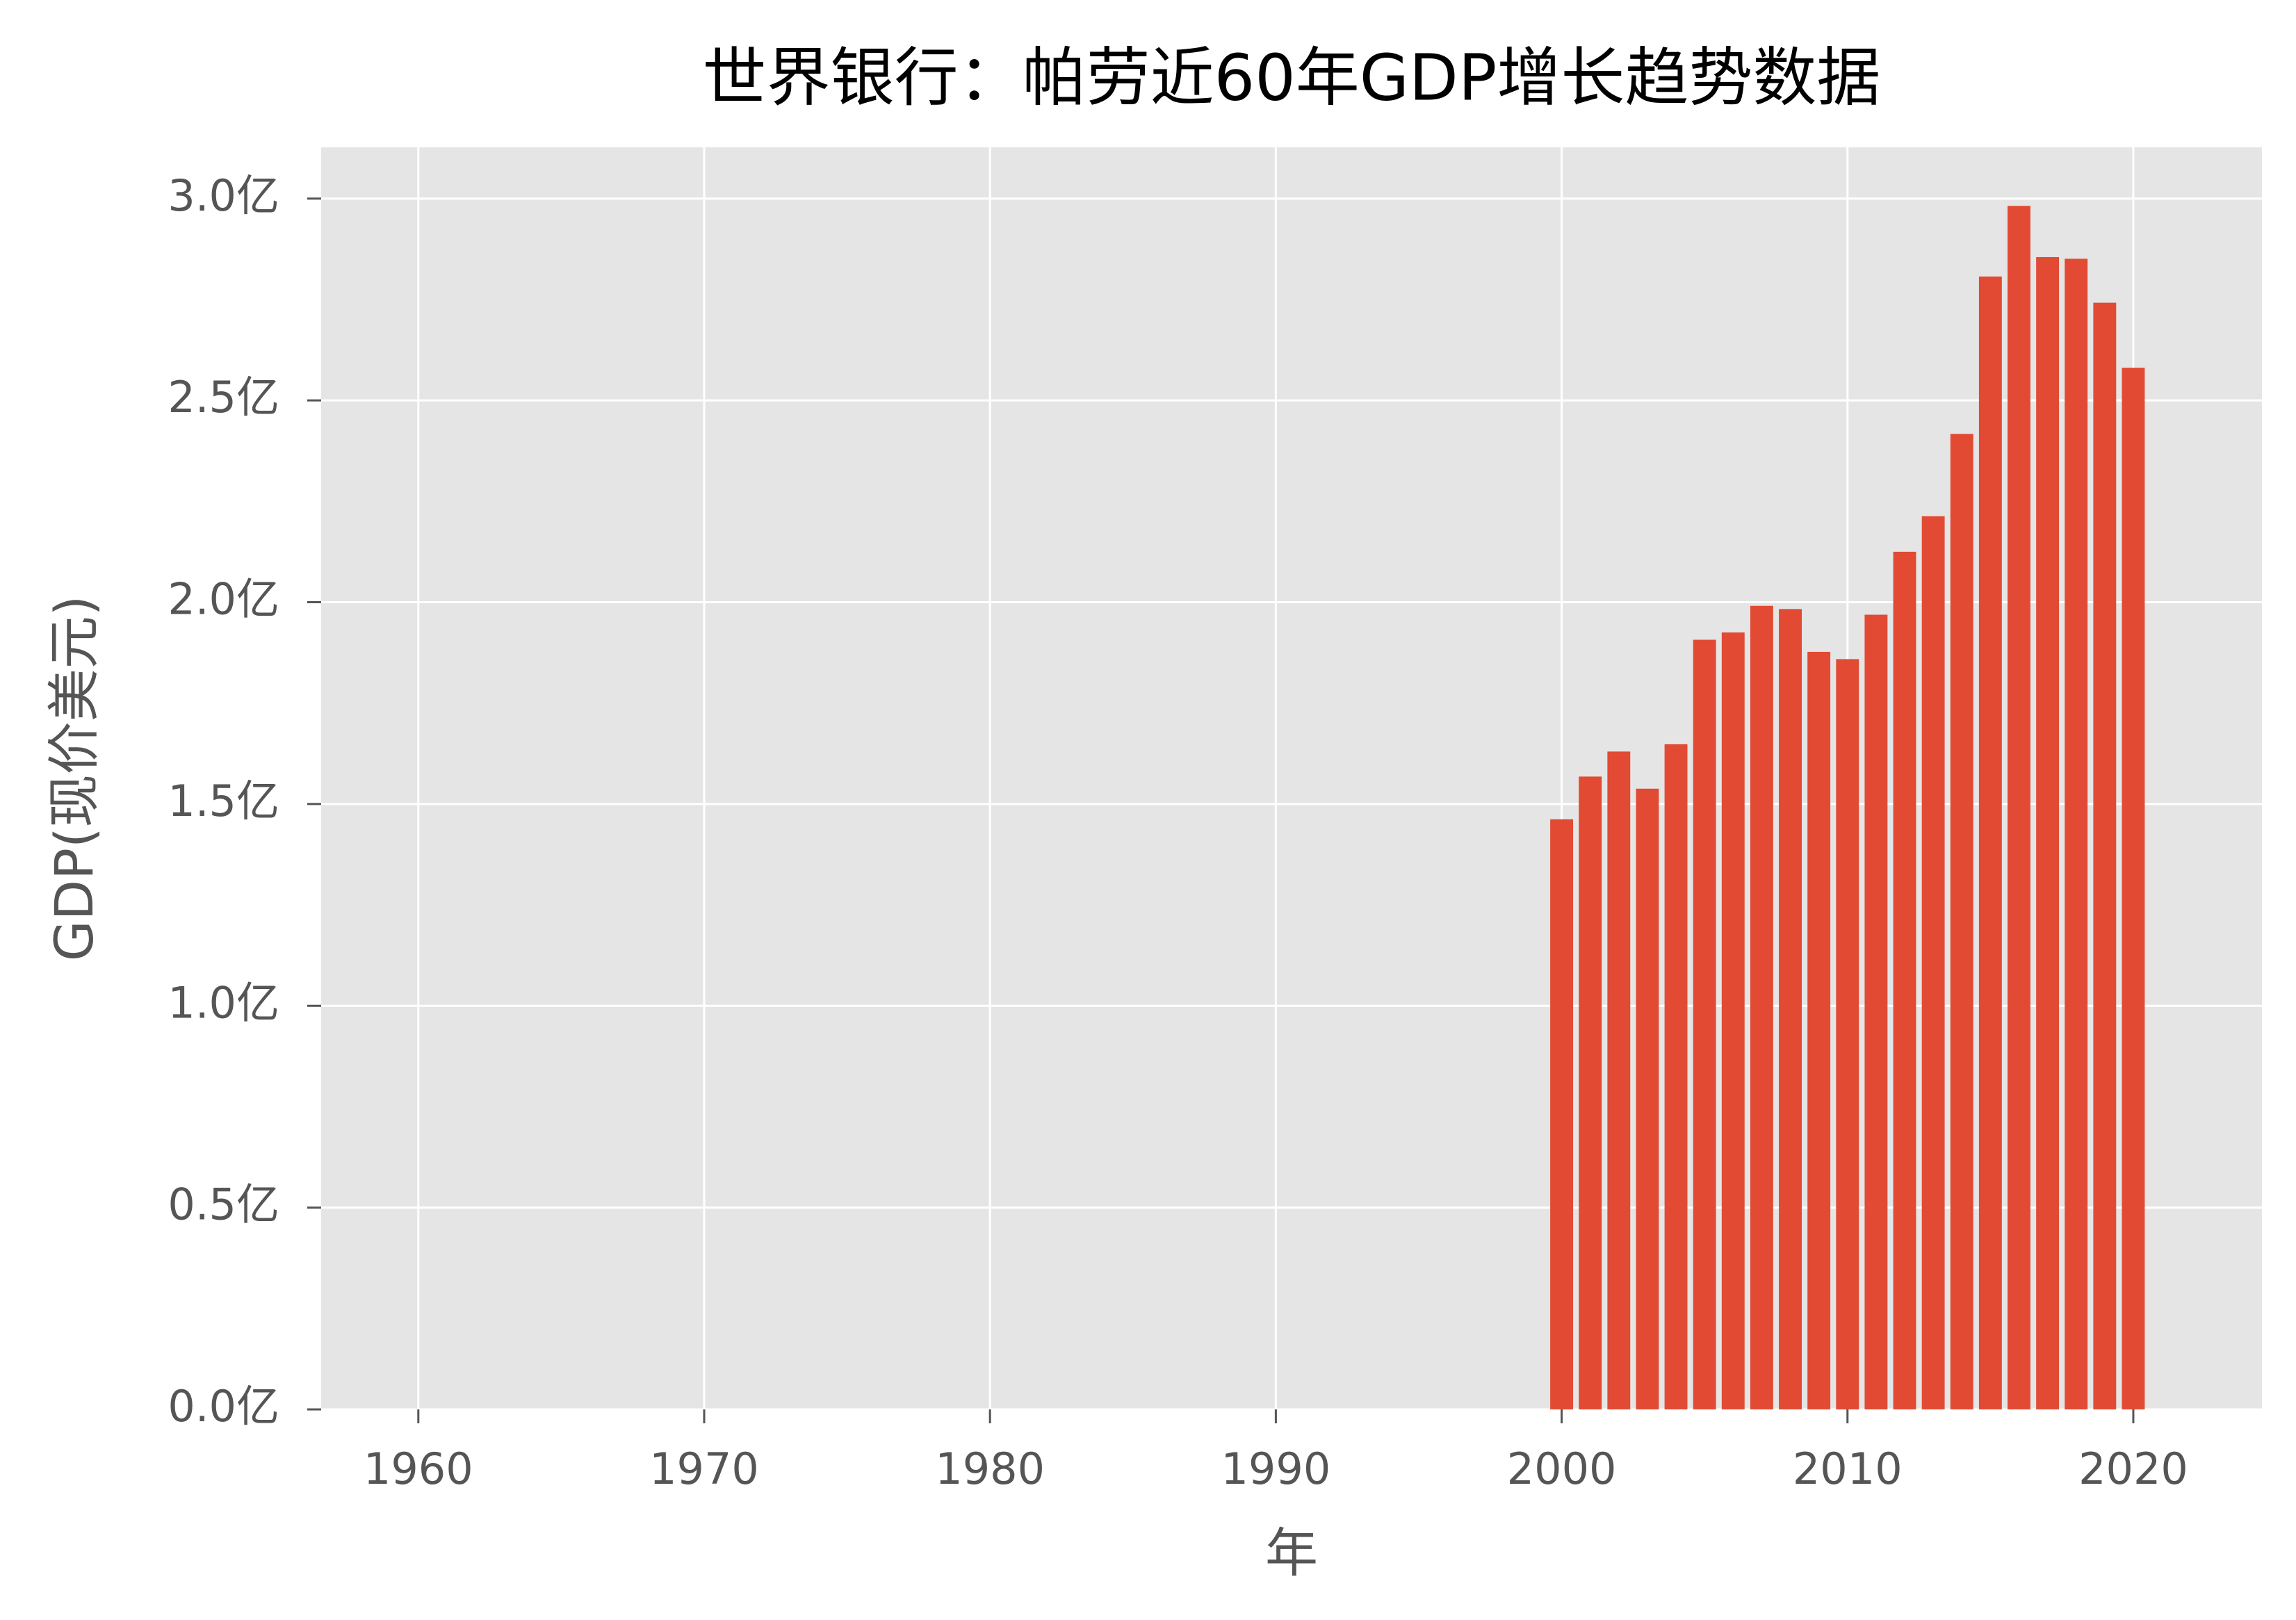 This screenshot has height=1620, width=2296. Describe the element at coordinates (1292, 1553) in the screenshot. I see `x-axis-label: 年` at that location.